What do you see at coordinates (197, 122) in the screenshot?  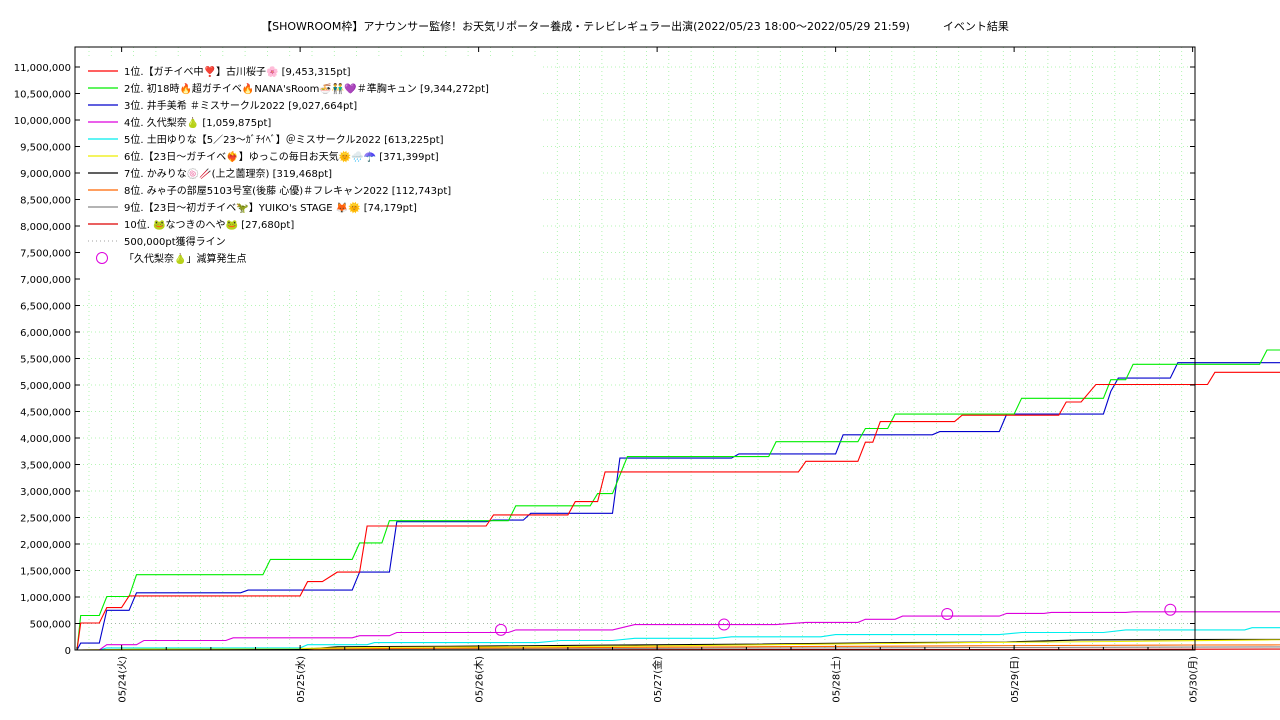 I see `legend-entry: 4位. 久代梨奈🍐 [1,059,875pt]` at bounding box center [197, 122].